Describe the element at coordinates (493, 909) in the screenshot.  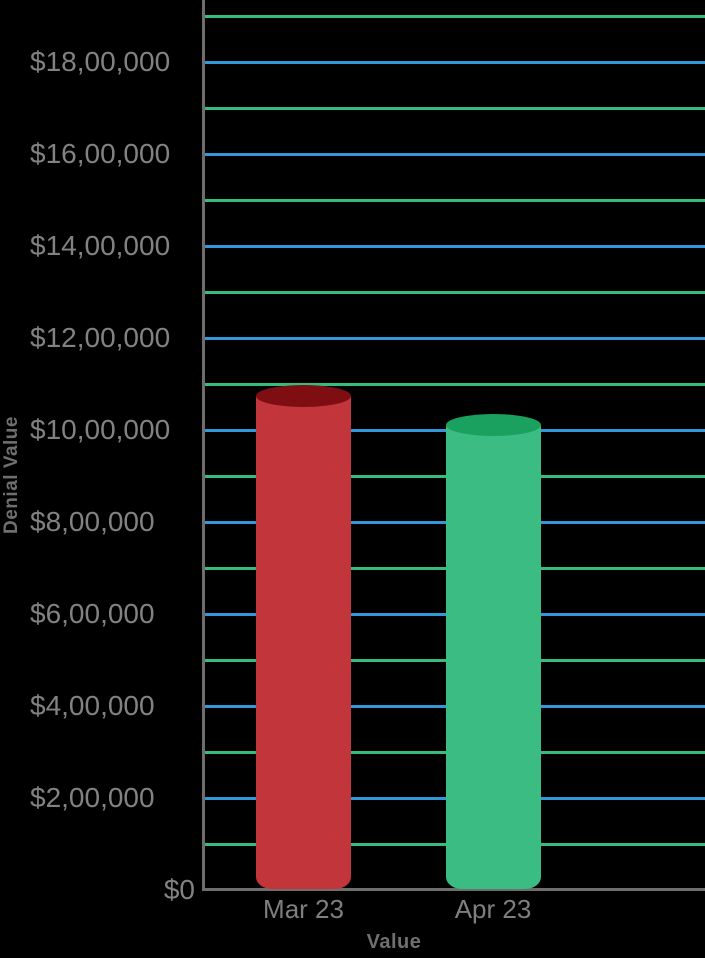
I see `x-tick-label: Apr 23` at that location.